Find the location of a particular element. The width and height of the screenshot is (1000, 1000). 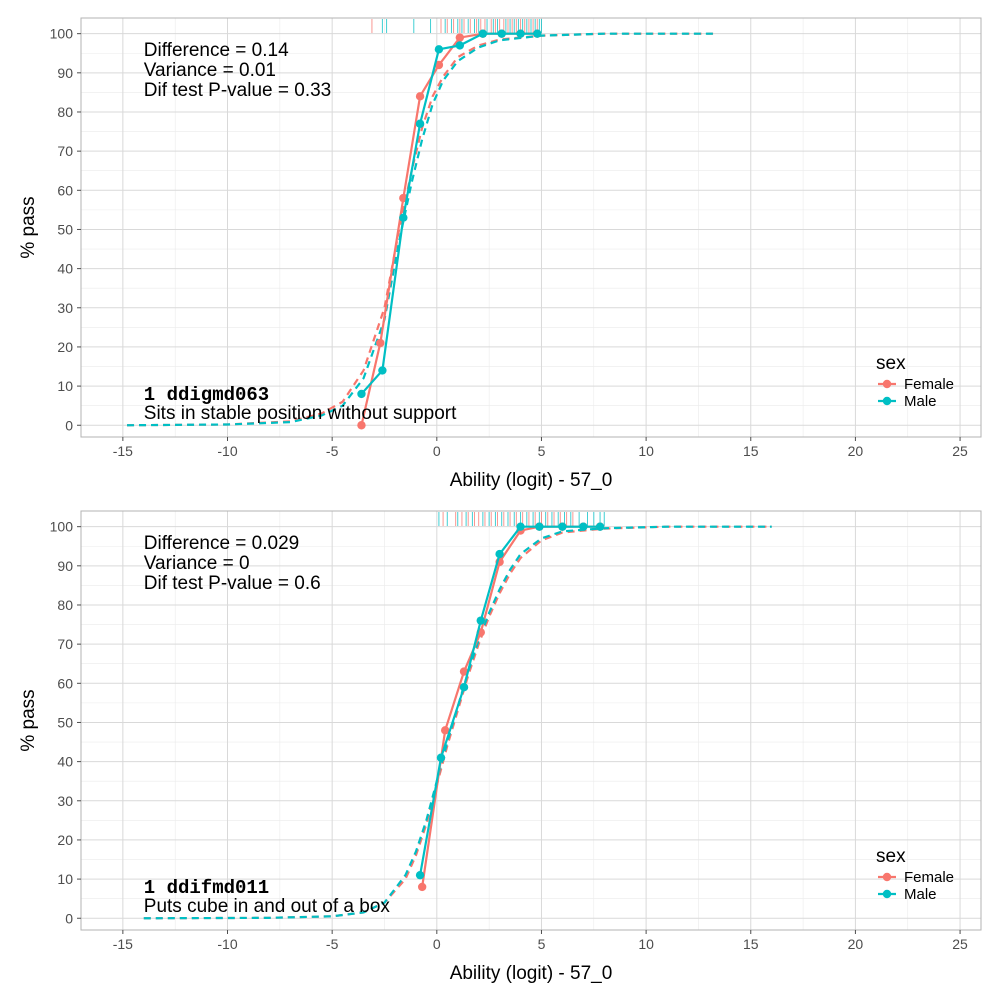

stats-annotation: Difference = 0.029 is located at coordinates (221, 543).